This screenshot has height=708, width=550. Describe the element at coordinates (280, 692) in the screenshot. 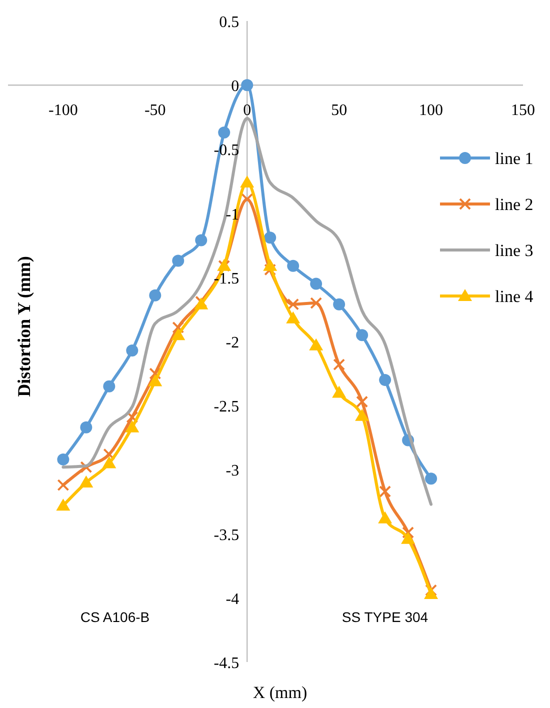

I see `x-axis-title: X (mm)` at that location.